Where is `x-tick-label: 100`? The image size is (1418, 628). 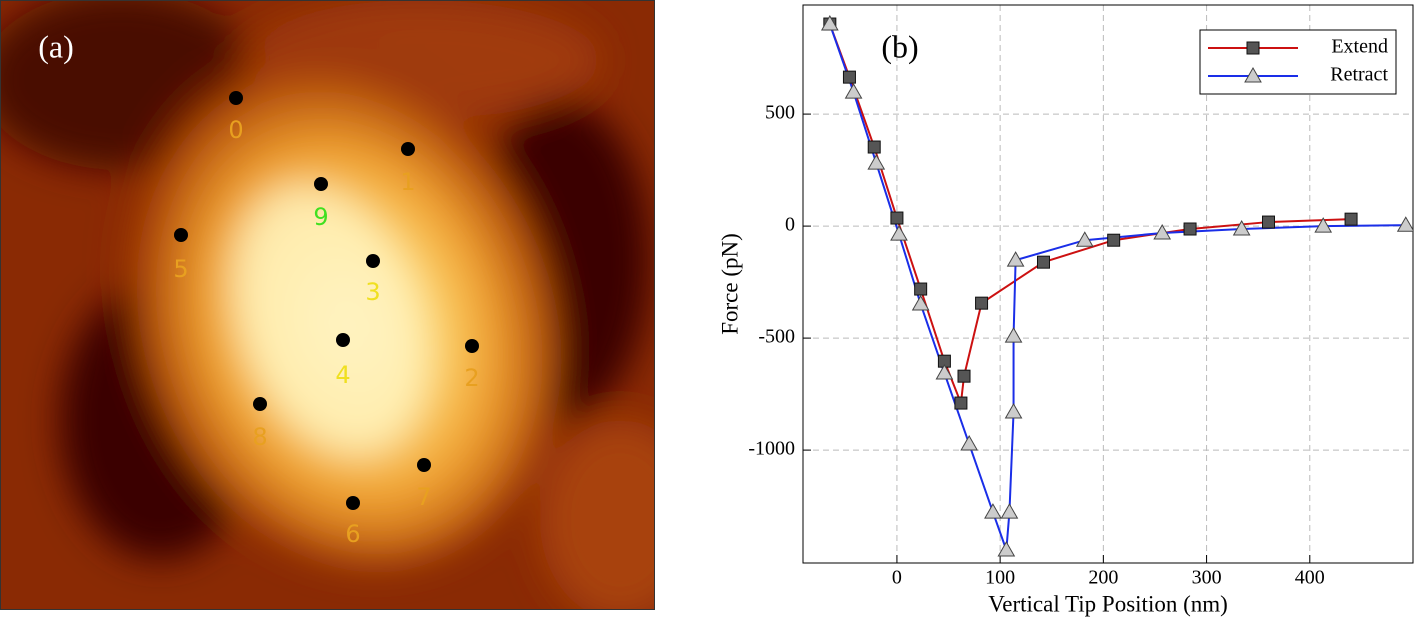 x-tick-label: 100 is located at coordinates (1000, 578).